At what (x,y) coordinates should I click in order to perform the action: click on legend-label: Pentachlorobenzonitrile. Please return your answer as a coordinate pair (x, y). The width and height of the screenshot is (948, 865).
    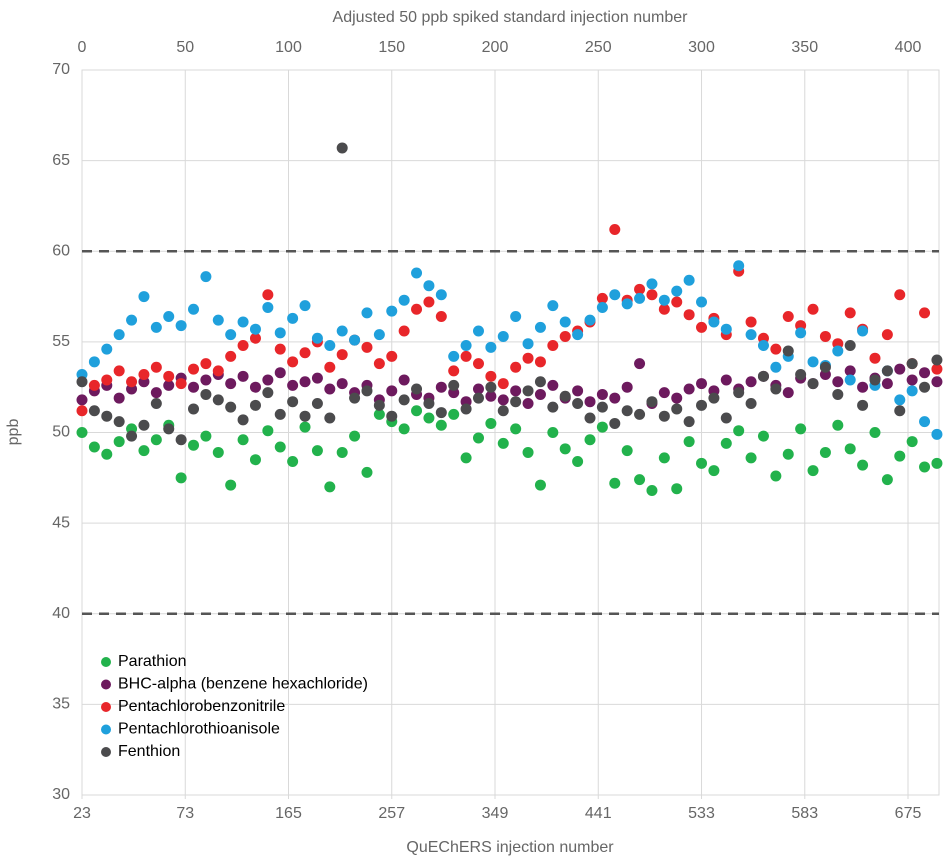
    Looking at the image, I should click on (201, 706).